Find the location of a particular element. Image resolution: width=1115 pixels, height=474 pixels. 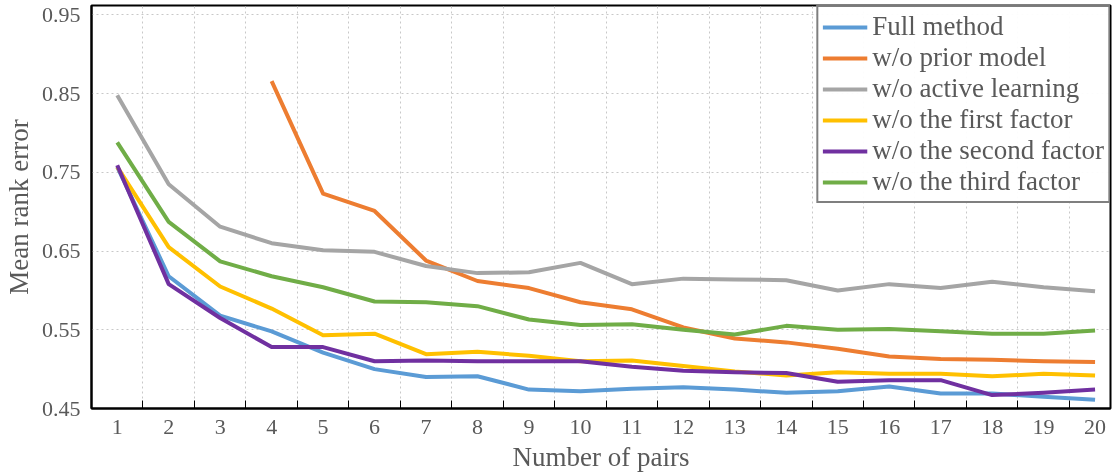

x-tick-label: 9 is located at coordinates (529, 426).